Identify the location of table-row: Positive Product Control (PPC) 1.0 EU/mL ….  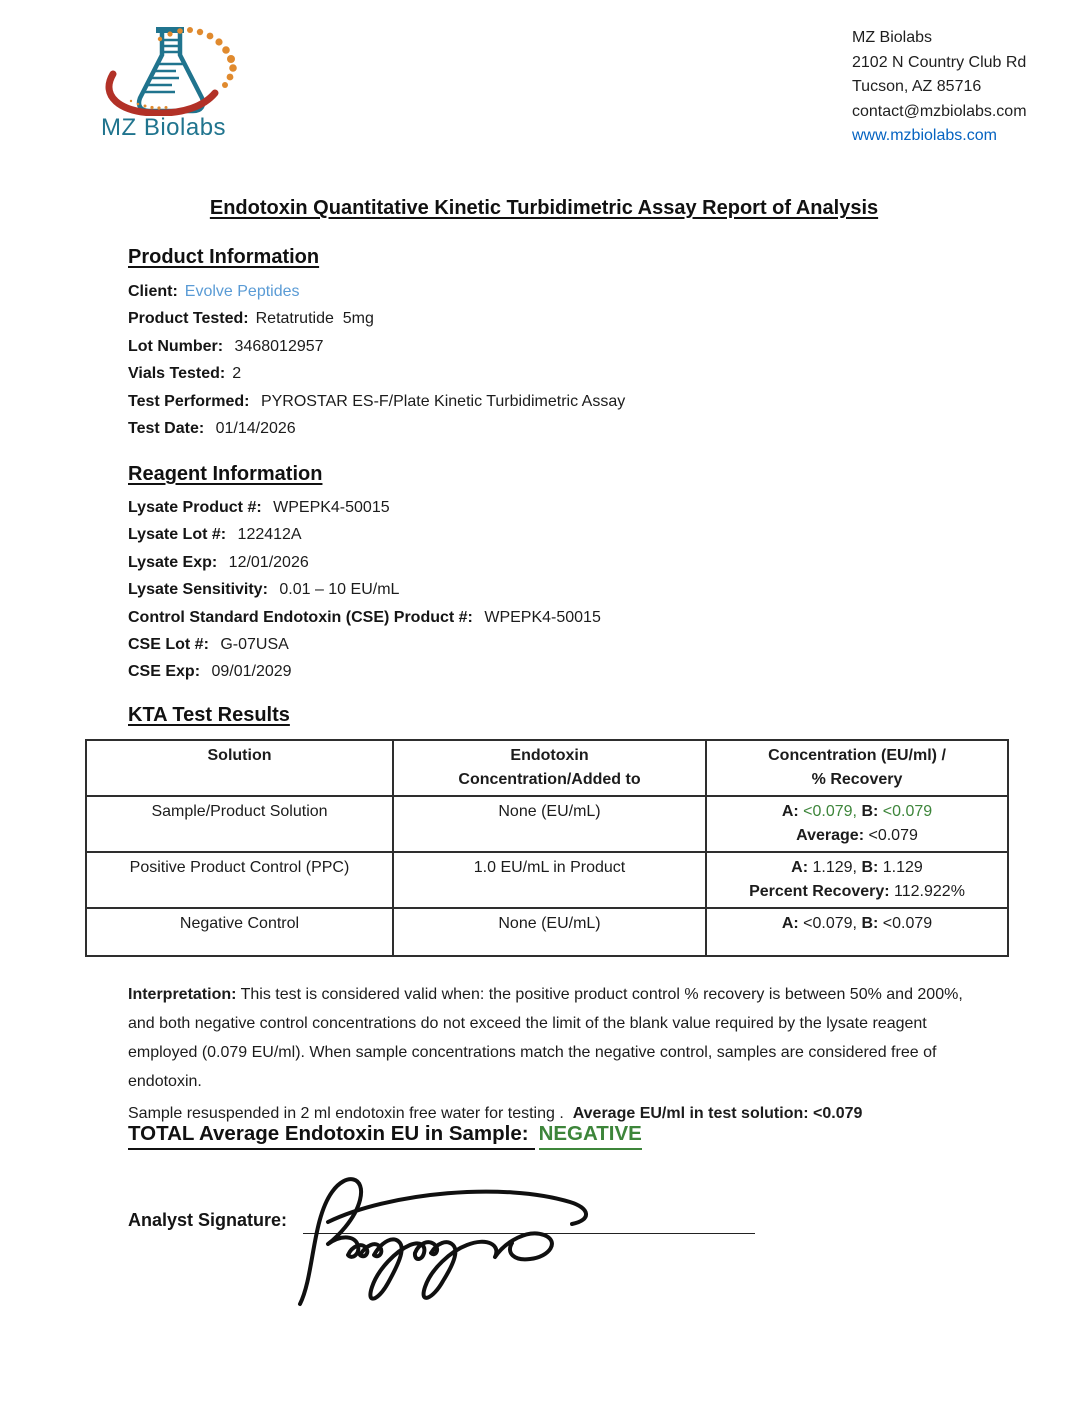
(547, 880).